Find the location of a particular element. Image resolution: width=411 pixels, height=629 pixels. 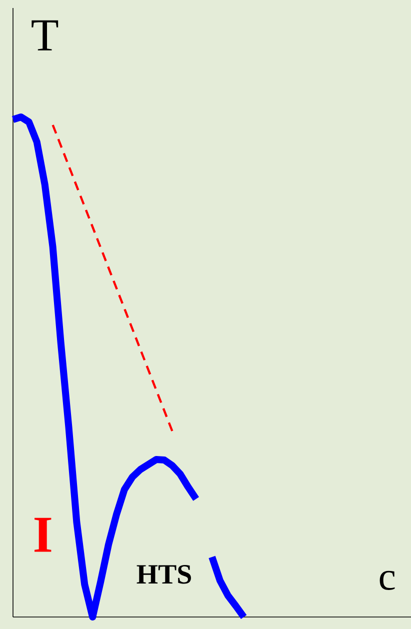

annotation: HTS is located at coordinates (163, 574).